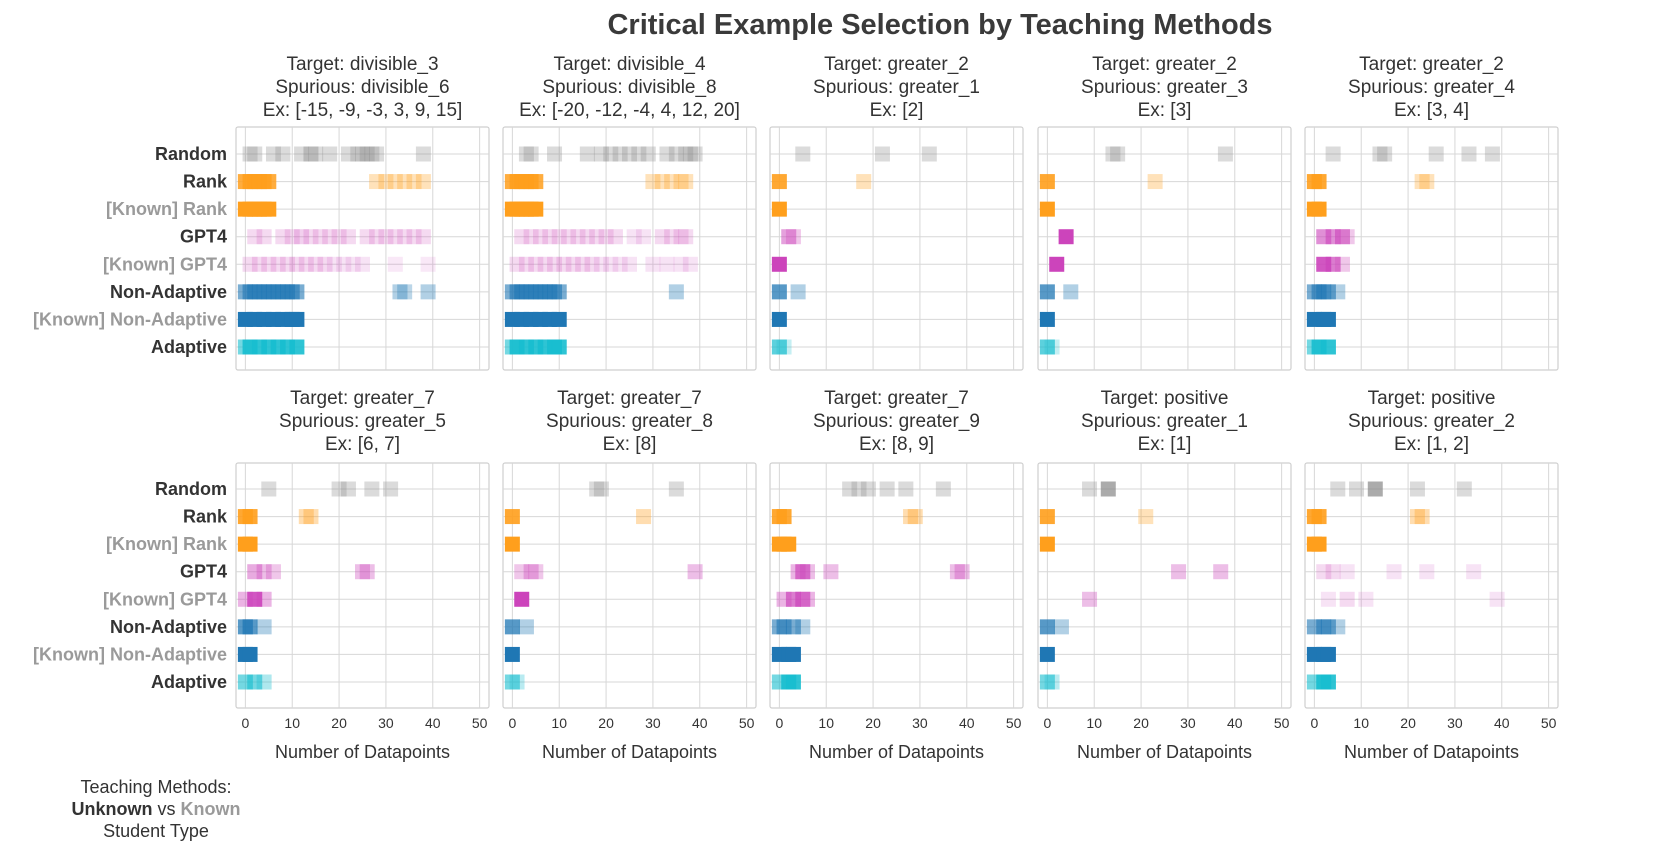 The width and height of the screenshot is (1661, 856). What do you see at coordinates (1165, 110) in the screenshot?
I see `panel-title-line: Ex: [3]` at bounding box center [1165, 110].